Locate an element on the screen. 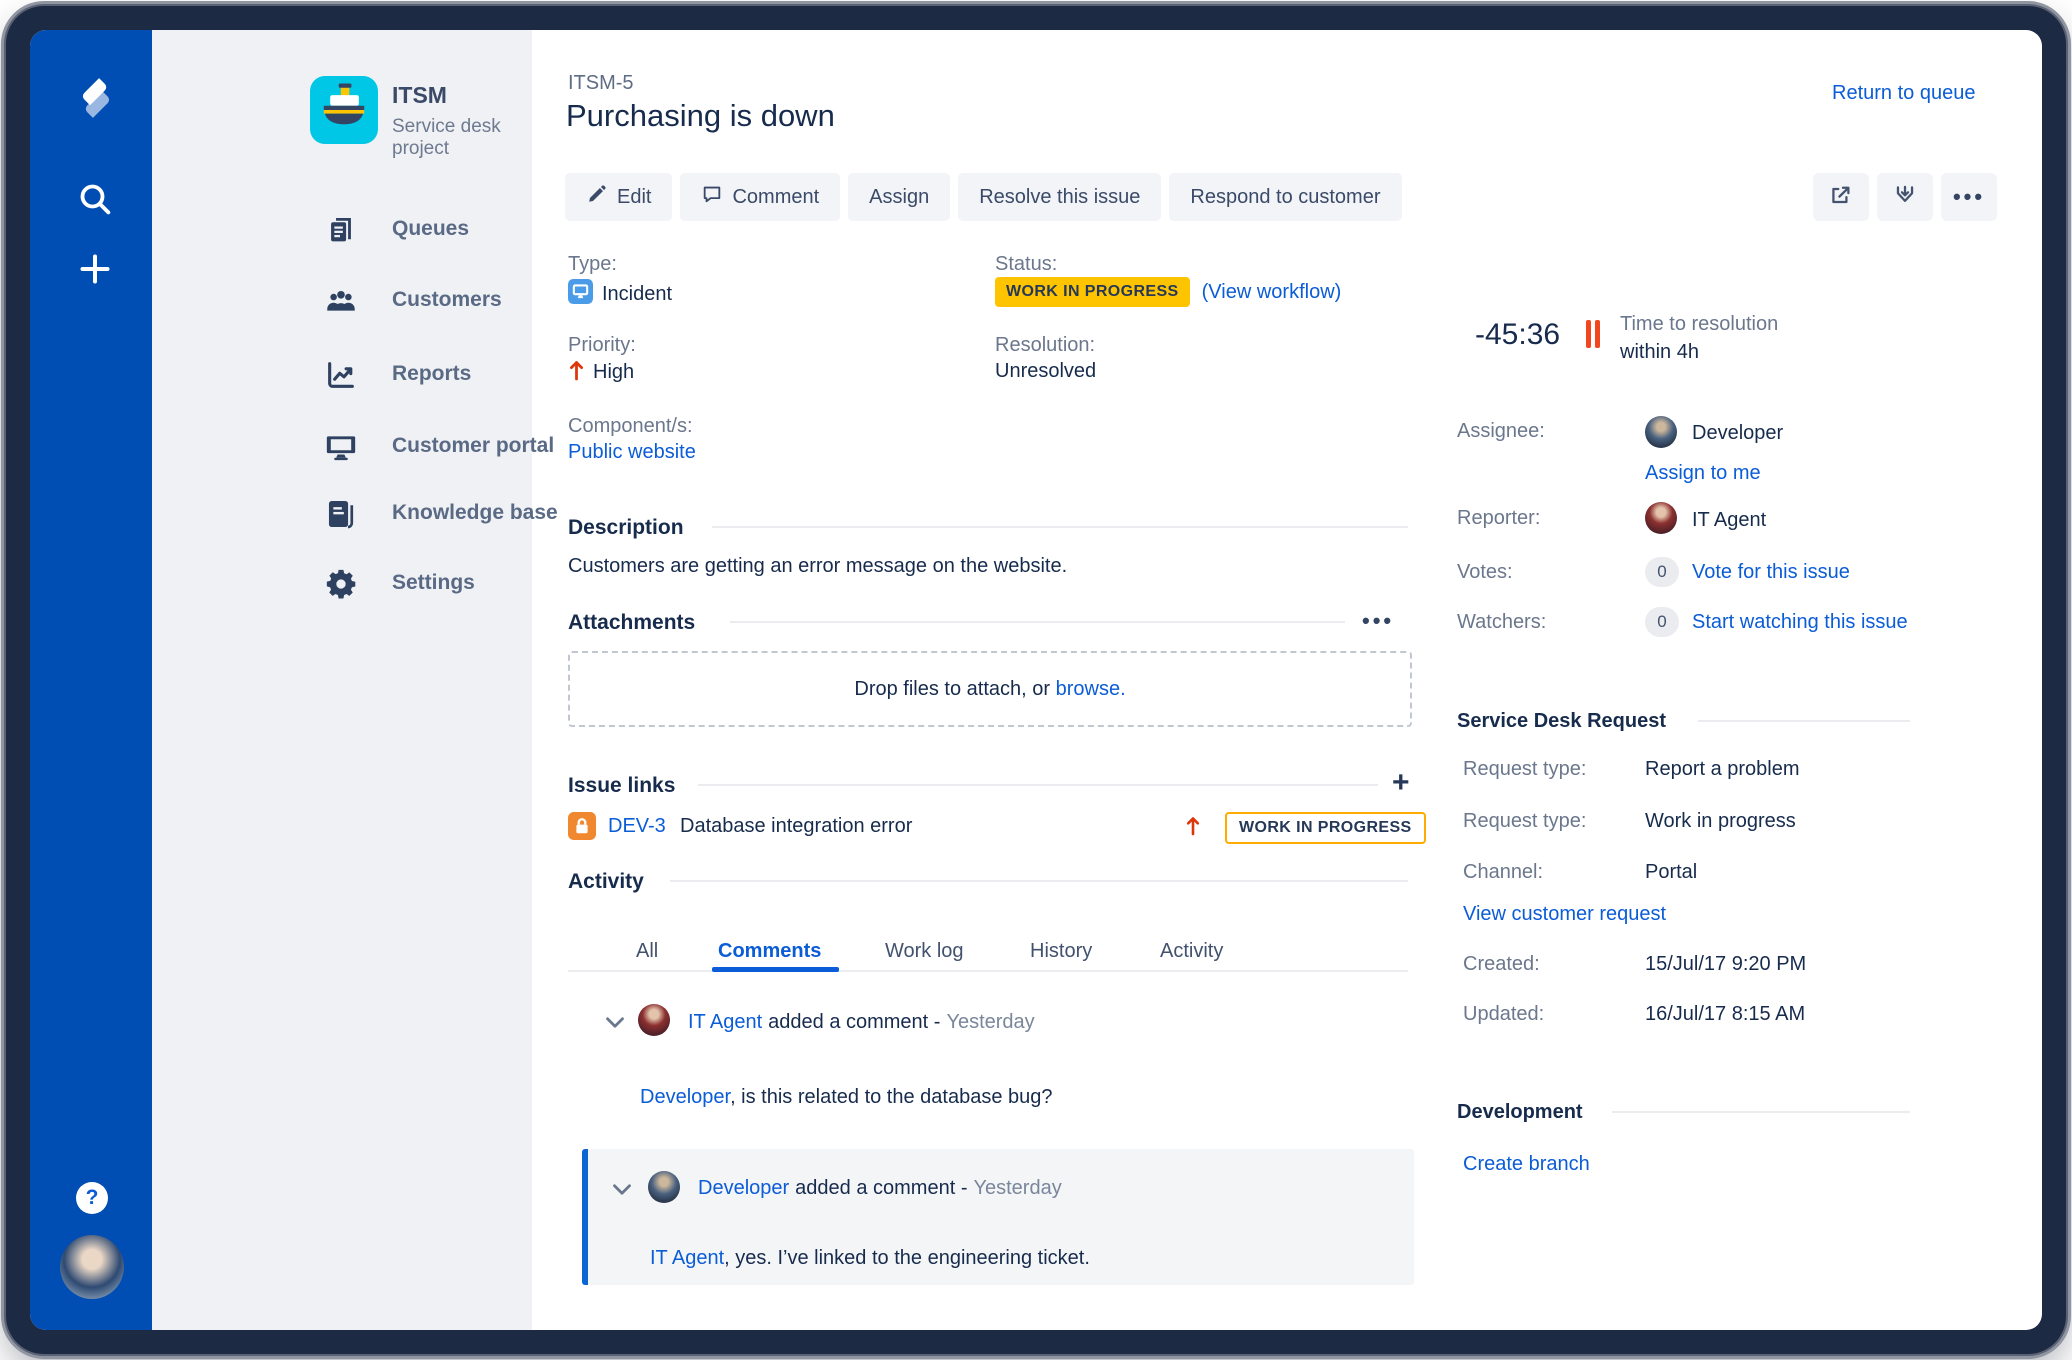 Image resolution: width=2072 pixels, height=1360 pixels. mention-link: Developer is located at coordinates (685, 1097).